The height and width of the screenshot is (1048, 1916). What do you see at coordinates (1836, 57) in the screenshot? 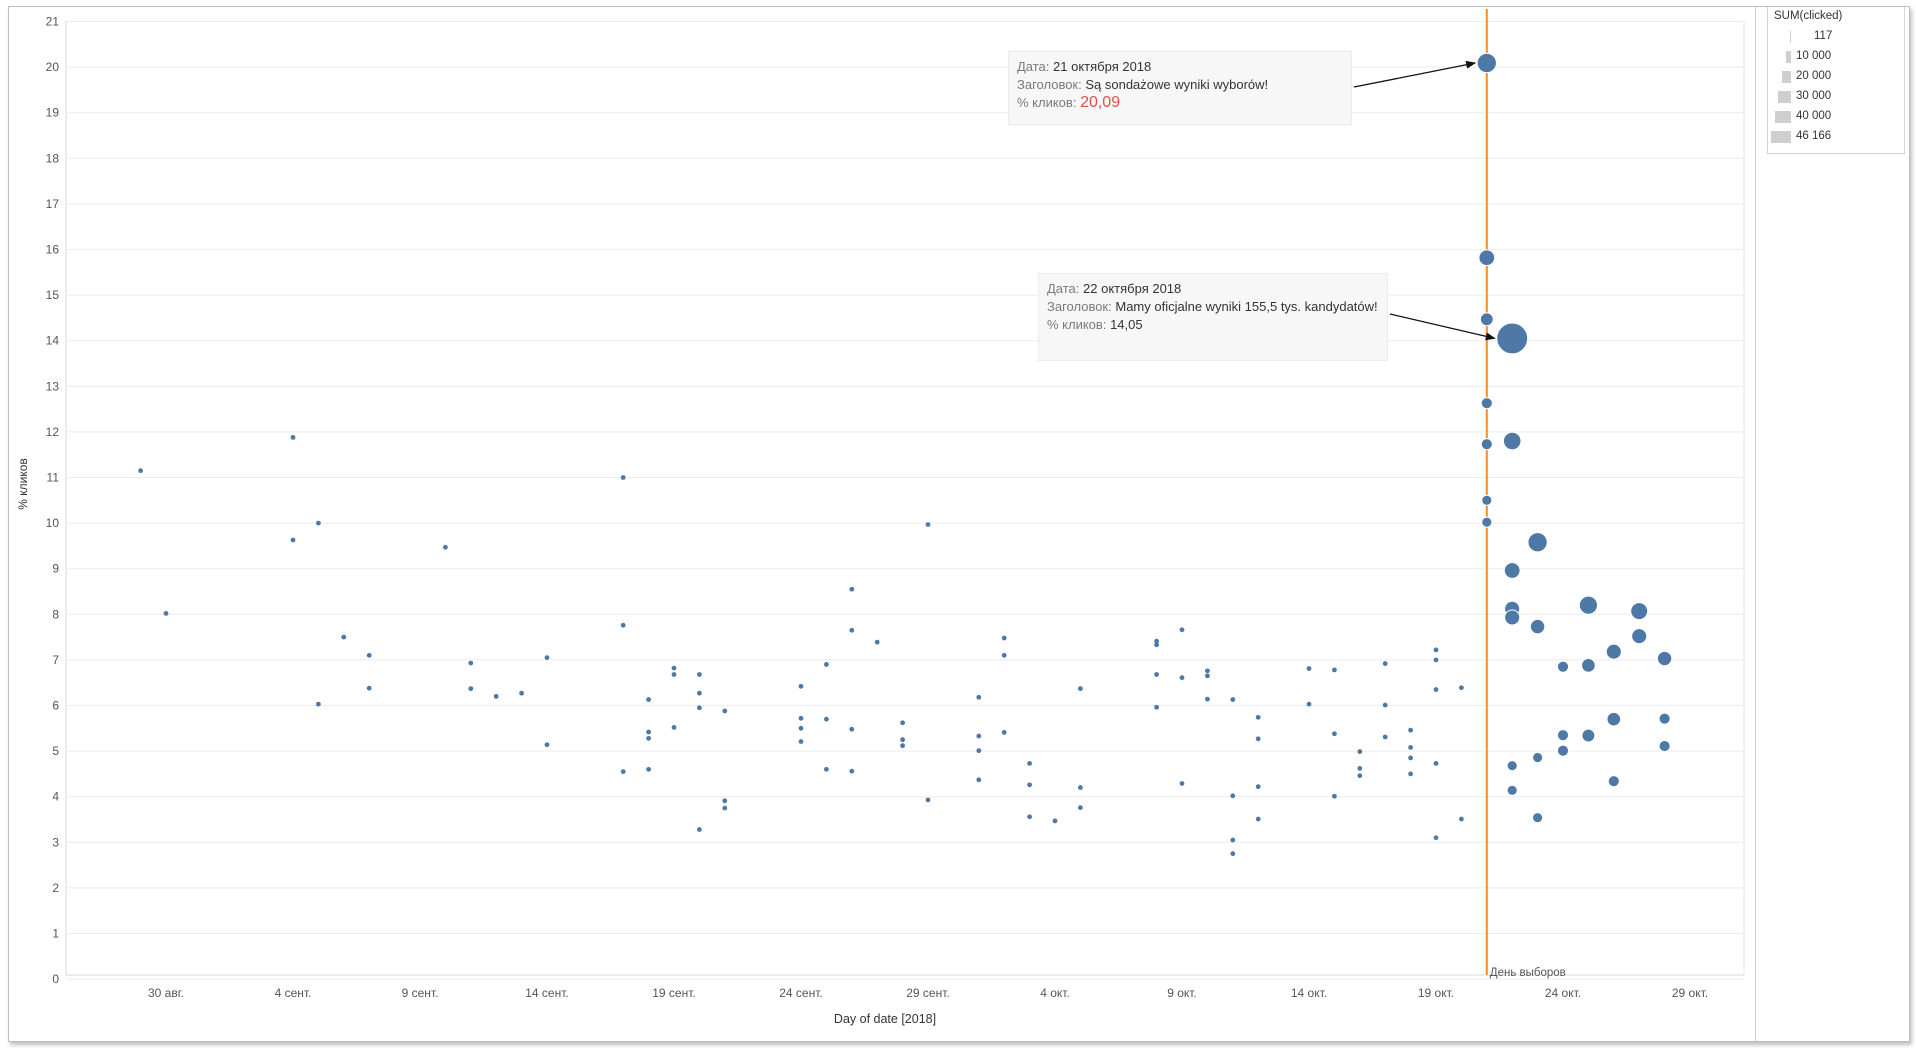
I see `size-legend-item: 10 000` at bounding box center [1836, 57].